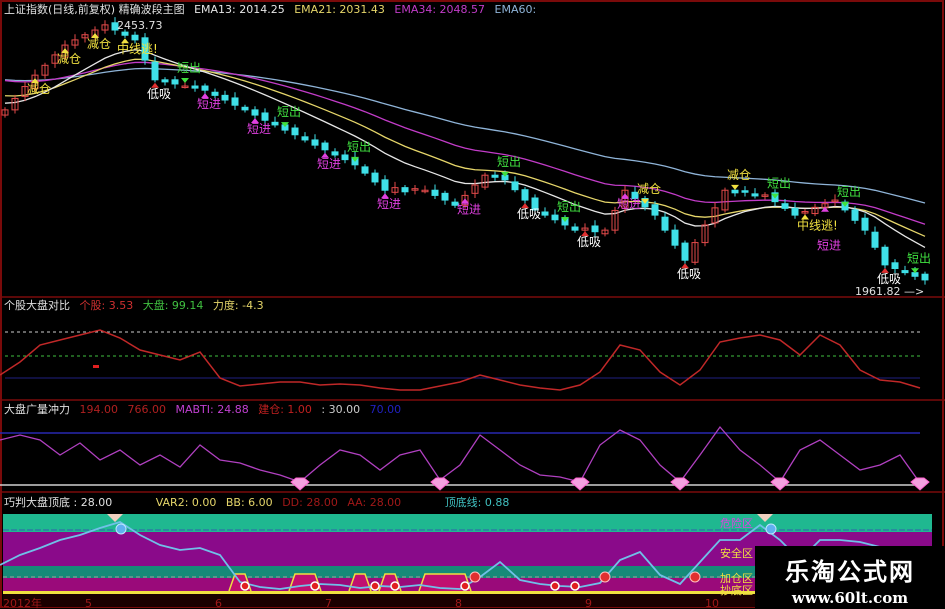  What do you see at coordinates (310, 502) in the screenshot?
I see `legend-dd: DD: 28.00` at bounding box center [310, 502].